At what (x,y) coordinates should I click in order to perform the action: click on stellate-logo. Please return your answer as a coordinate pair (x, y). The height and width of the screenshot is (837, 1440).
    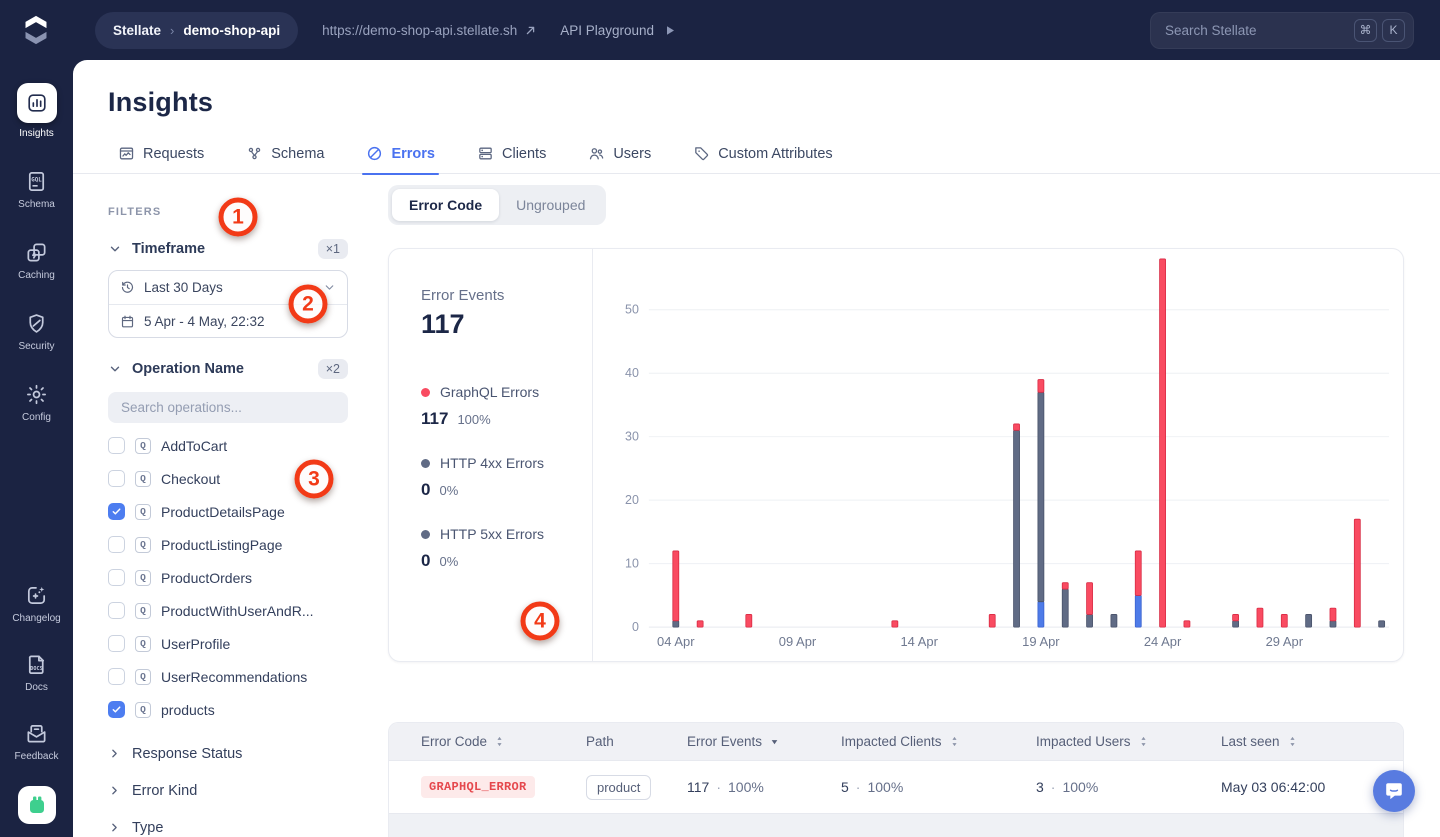
    Looking at the image, I should click on (36, 30).